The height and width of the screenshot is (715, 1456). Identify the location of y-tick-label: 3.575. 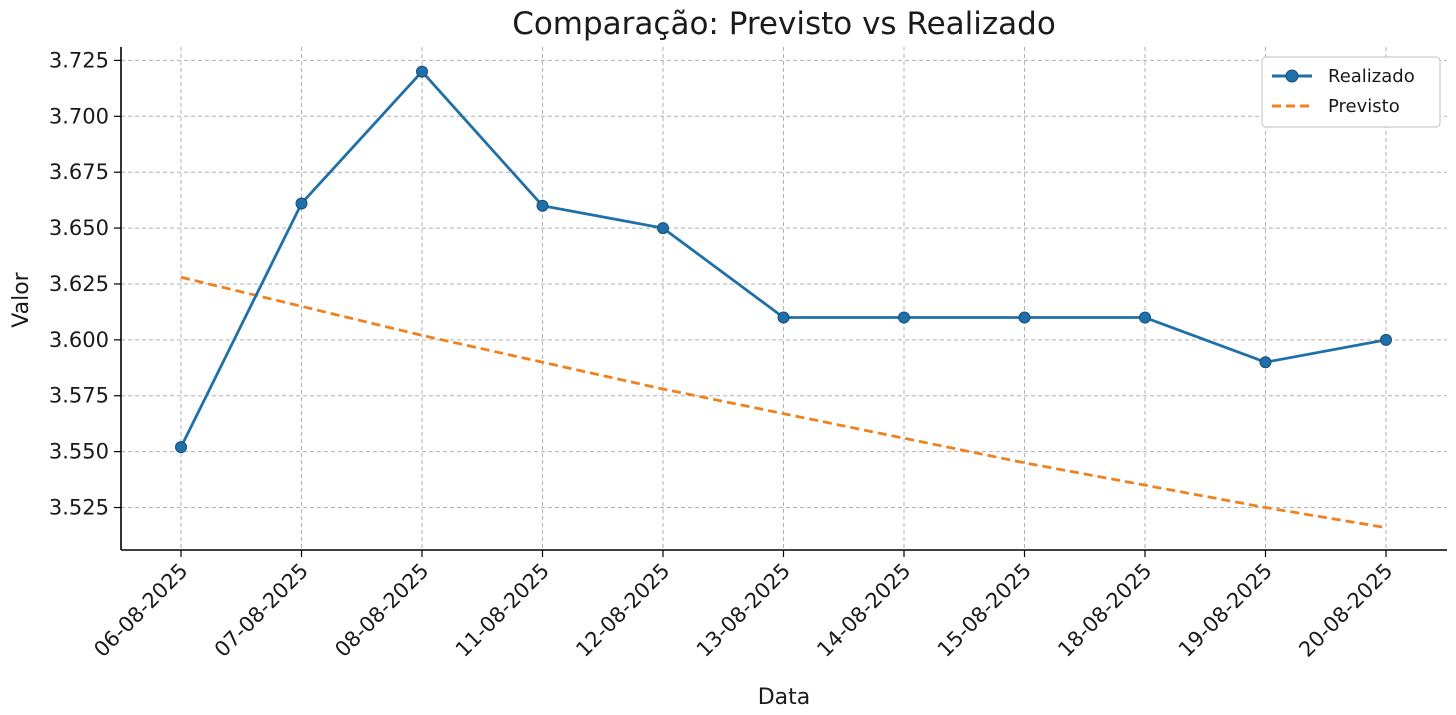
(79, 396).